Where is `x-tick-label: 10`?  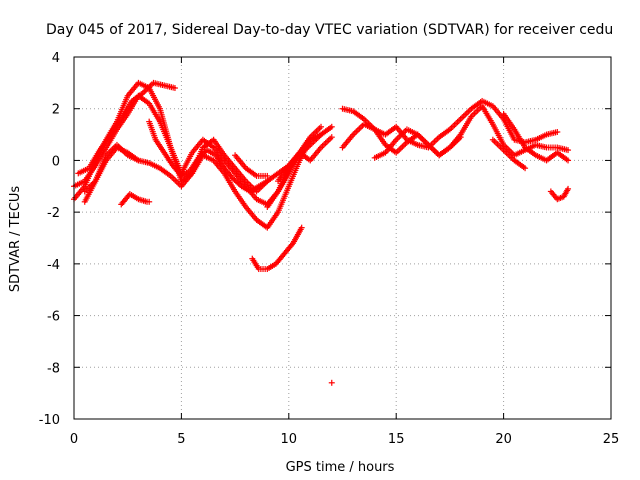
x-tick-label: 10 is located at coordinates (289, 439).